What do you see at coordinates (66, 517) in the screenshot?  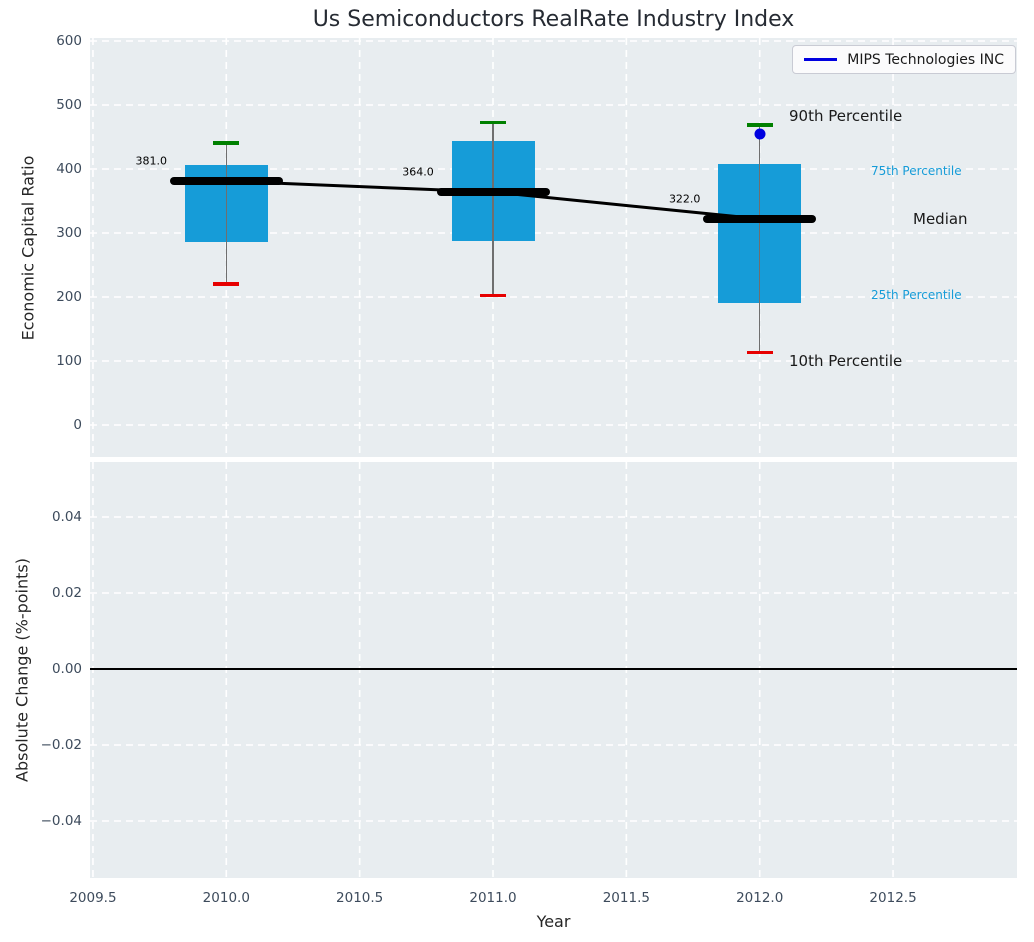 I see `bottom-y-tick-label: 0.04` at bounding box center [66, 517].